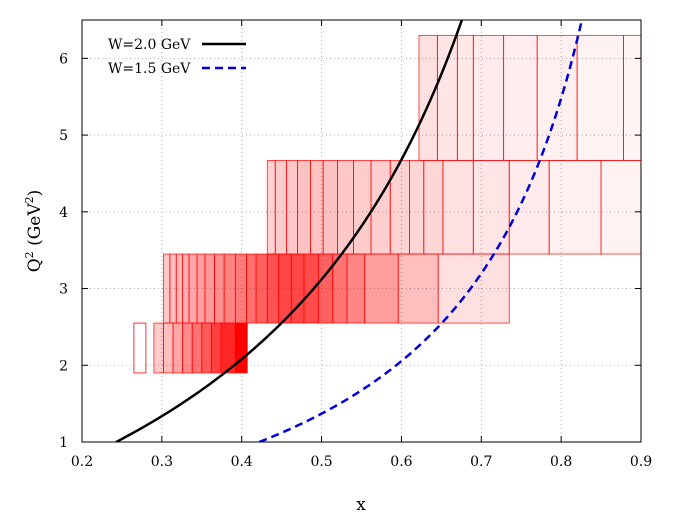 This screenshot has height=519, width=692. Describe the element at coordinates (29, 199) in the screenshot. I see `y-axis-title-unit-exponent: 2` at that location.